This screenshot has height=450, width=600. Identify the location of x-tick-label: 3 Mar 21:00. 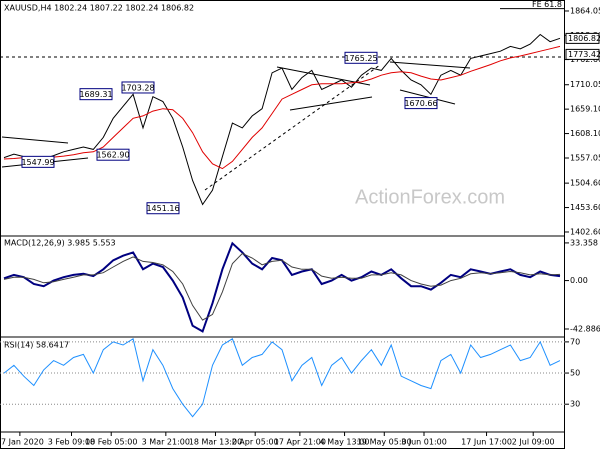
(166, 442).